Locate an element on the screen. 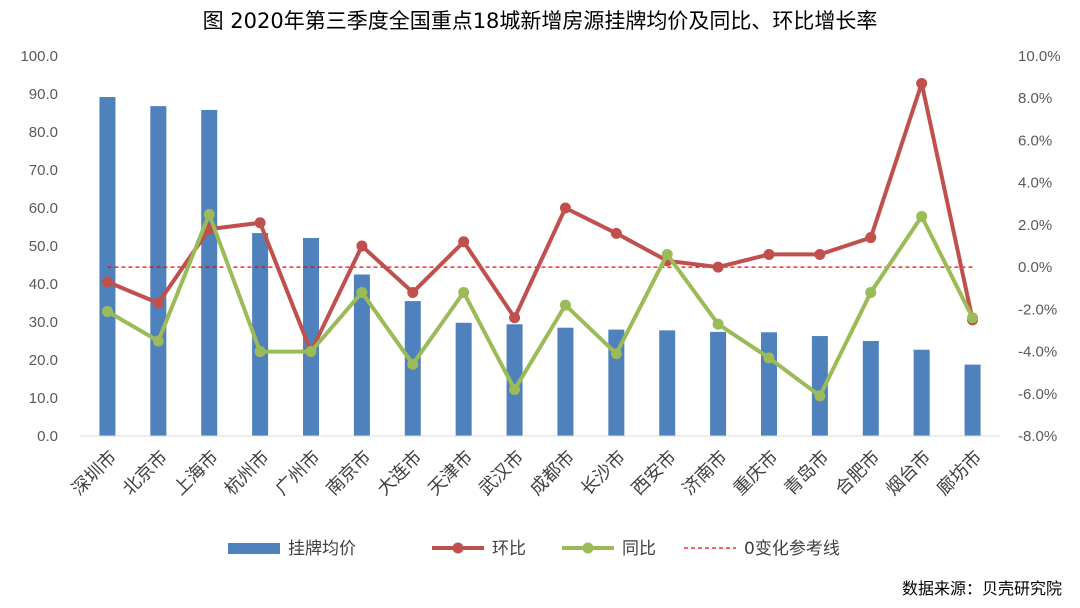 Image resolution: width=1080 pixels, height=608 pixels. bar-济南市 is located at coordinates (718, 383).